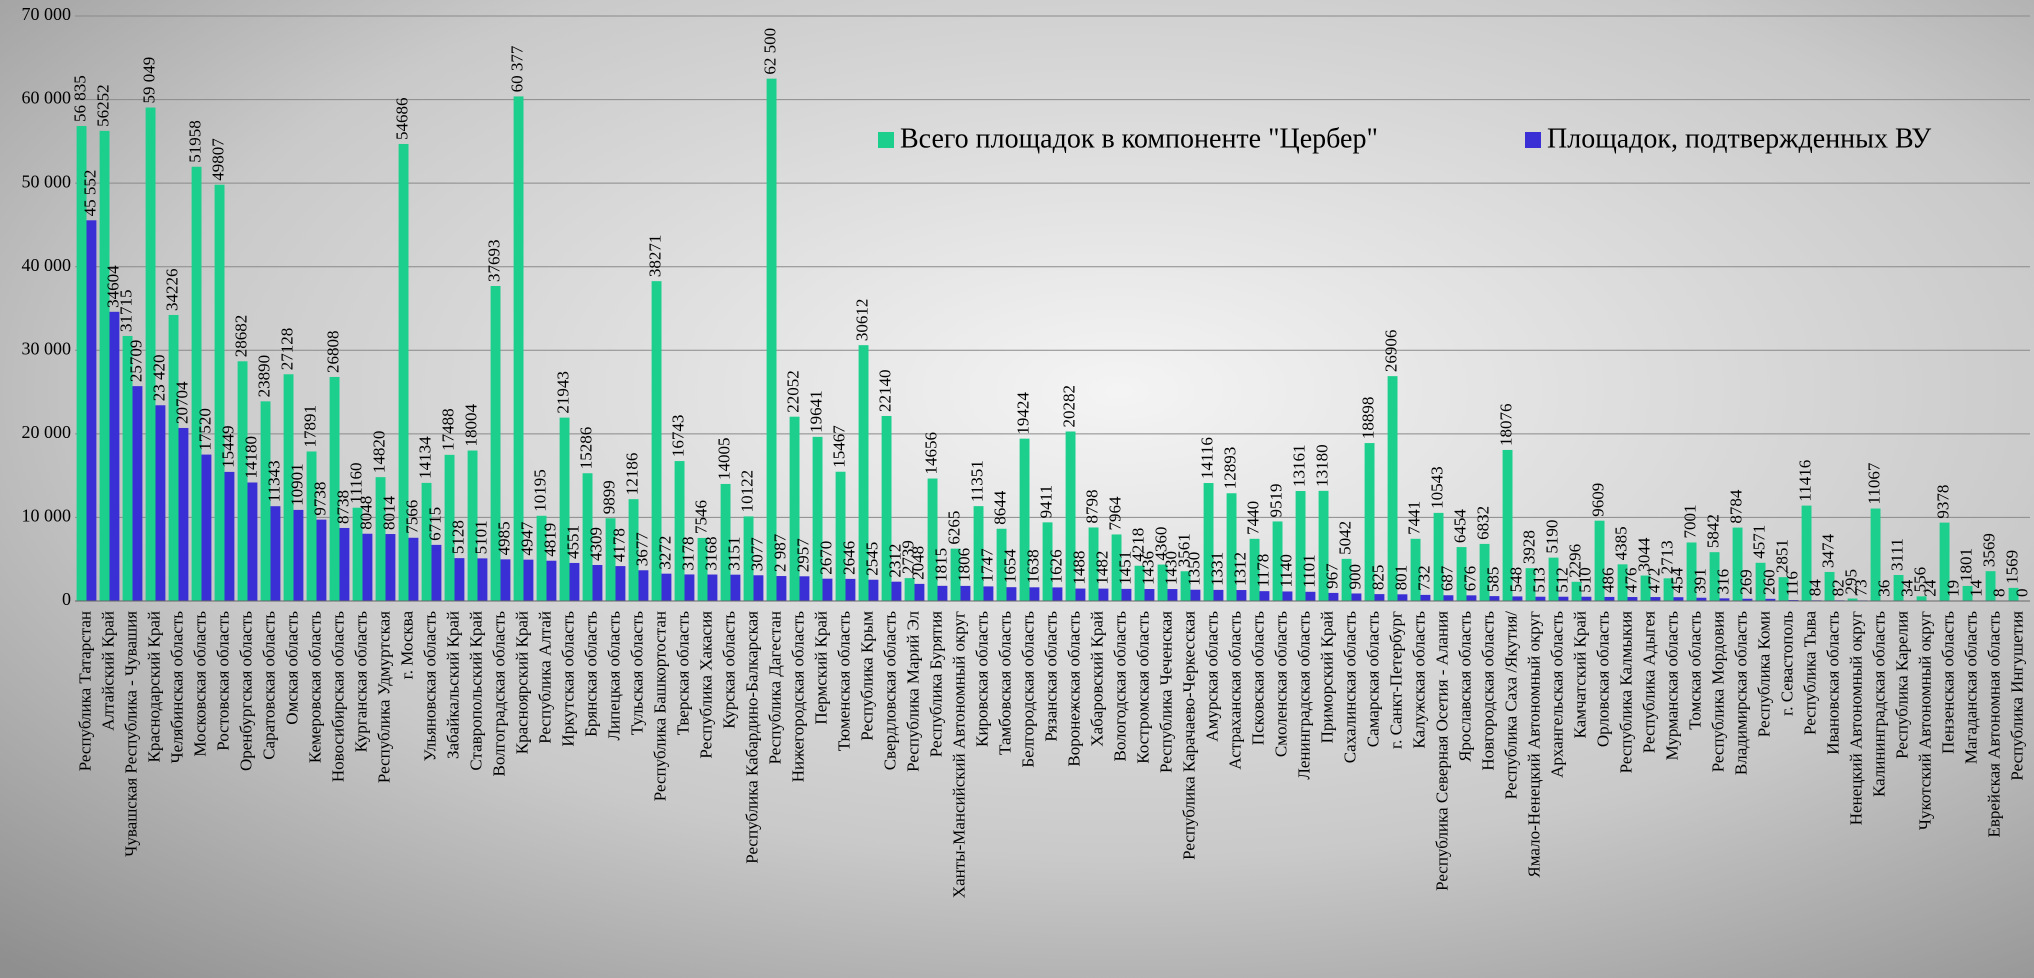 This screenshot has height=978, width=2034. What do you see at coordinates (457, 537) in the screenshot?
I see `value-label: 5128` at bounding box center [457, 537].